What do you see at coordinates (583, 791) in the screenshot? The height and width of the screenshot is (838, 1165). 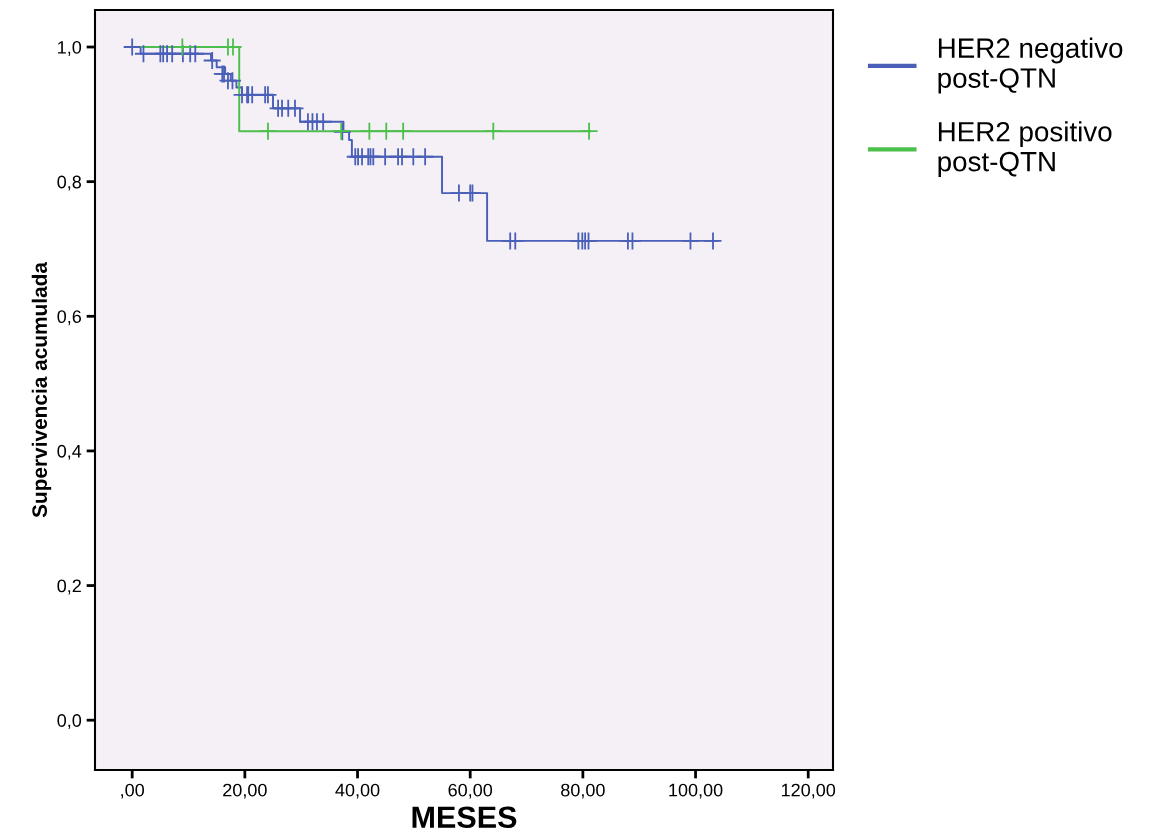 I see `x-tick-label: 80,00` at bounding box center [583, 791].